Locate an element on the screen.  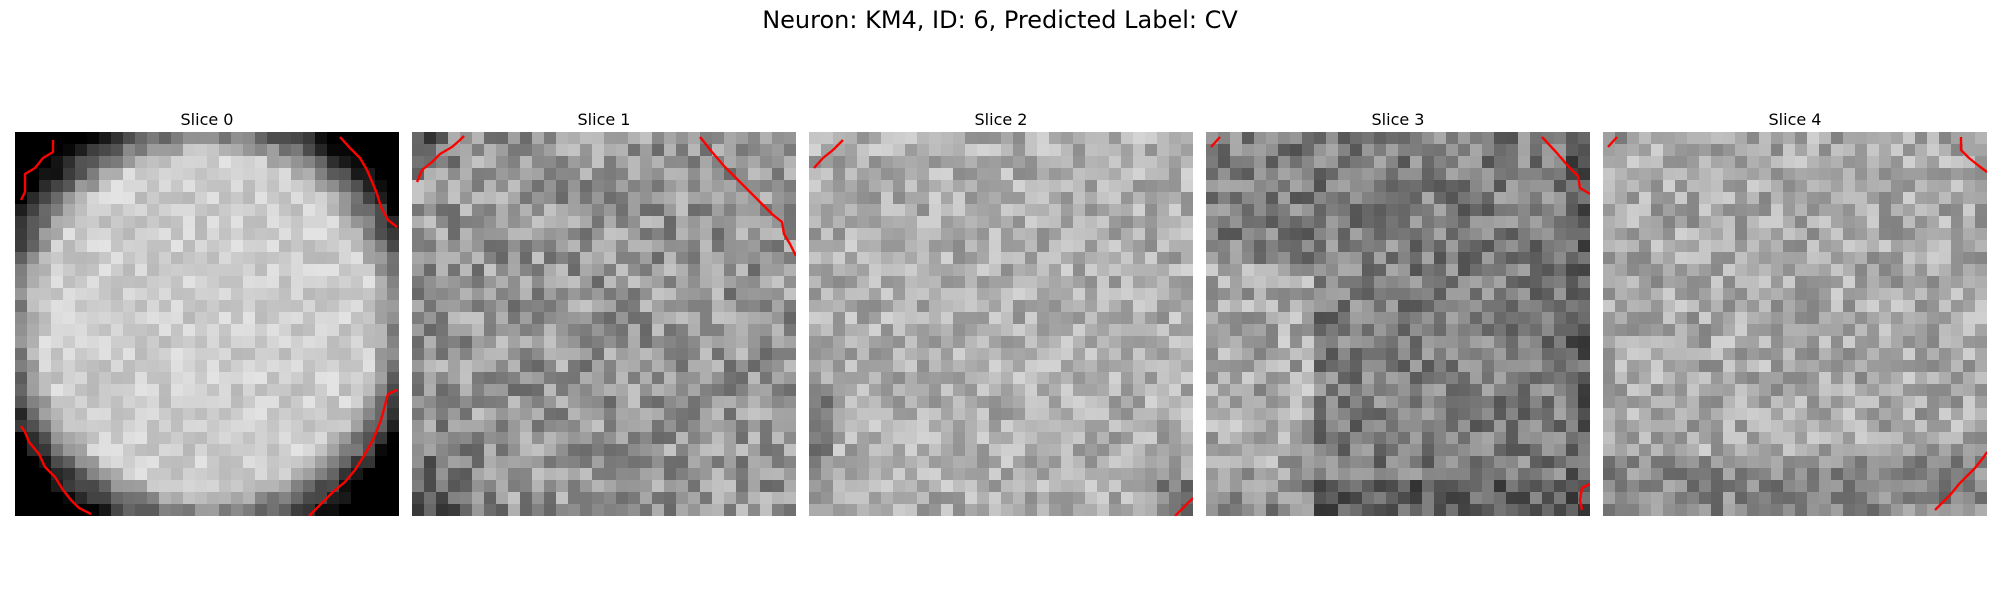
slice-title-1: Slice 1 is located at coordinates (604, 119).